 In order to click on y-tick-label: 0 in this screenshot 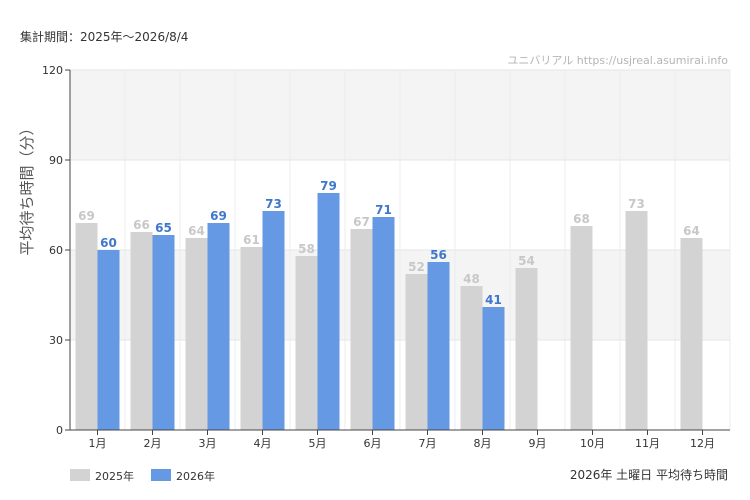, I will do `click(59, 430)`.